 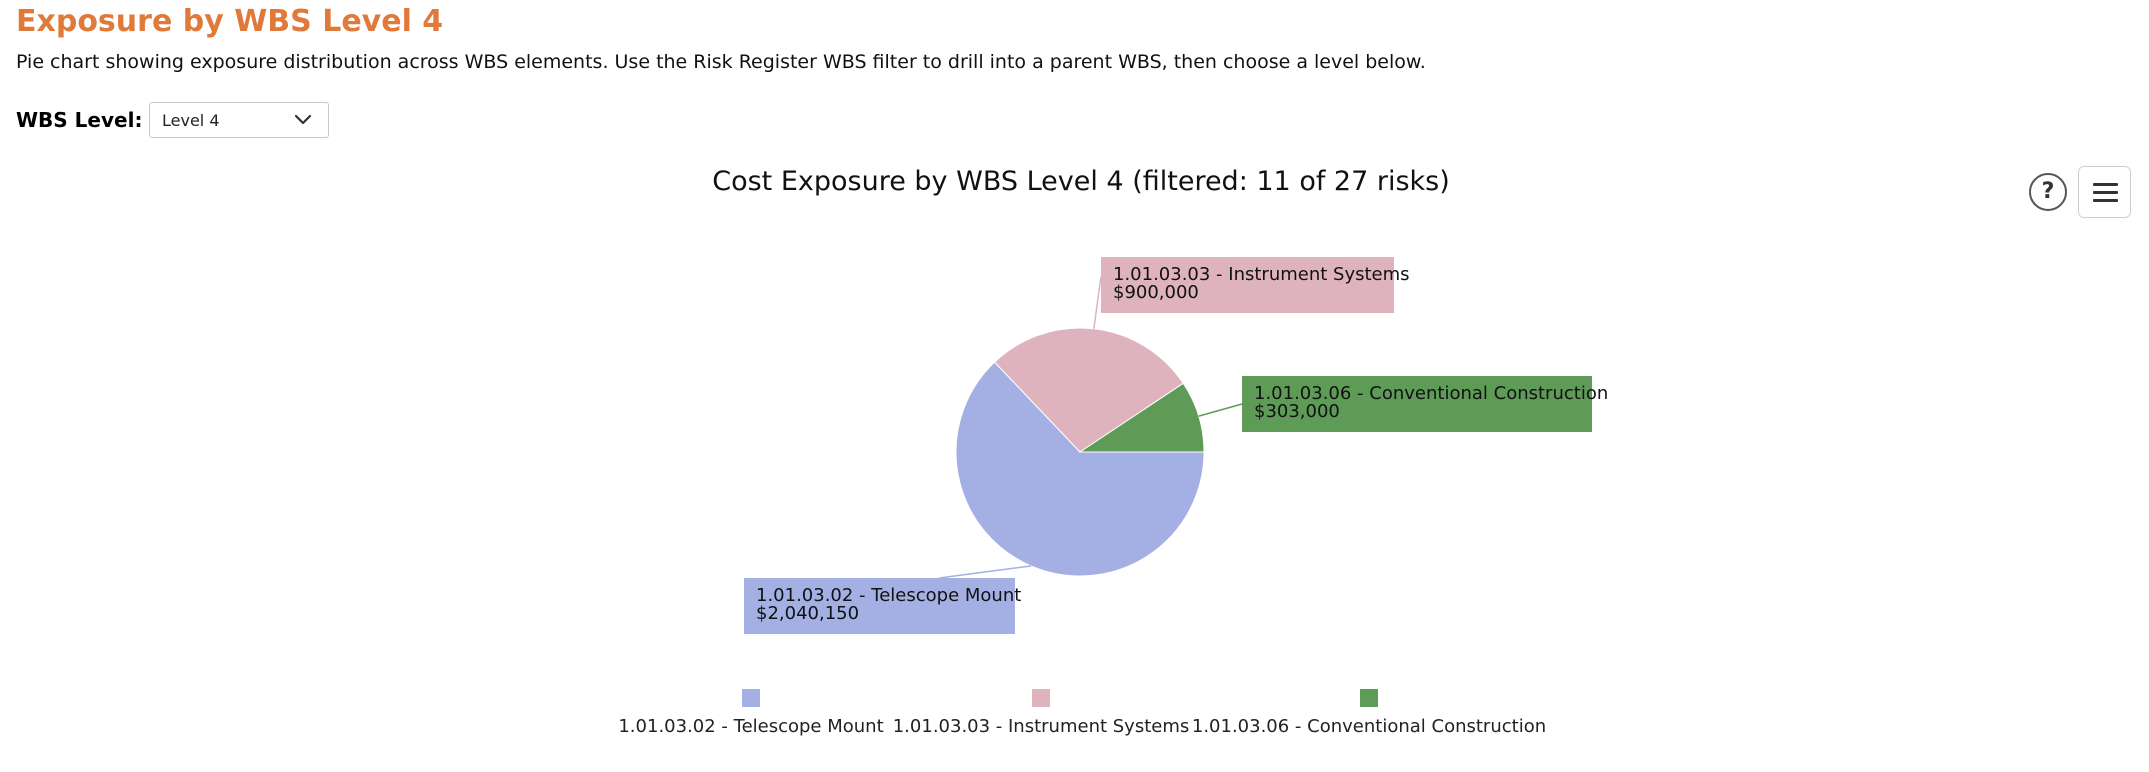 What do you see at coordinates (2104, 192) in the screenshot?
I see `chart-menu-button` at bounding box center [2104, 192].